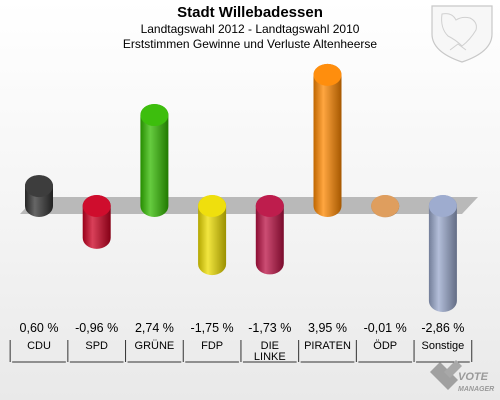  Describe the element at coordinates (39, 328) in the screenshot. I see `value-label: 0,60 %` at that location.